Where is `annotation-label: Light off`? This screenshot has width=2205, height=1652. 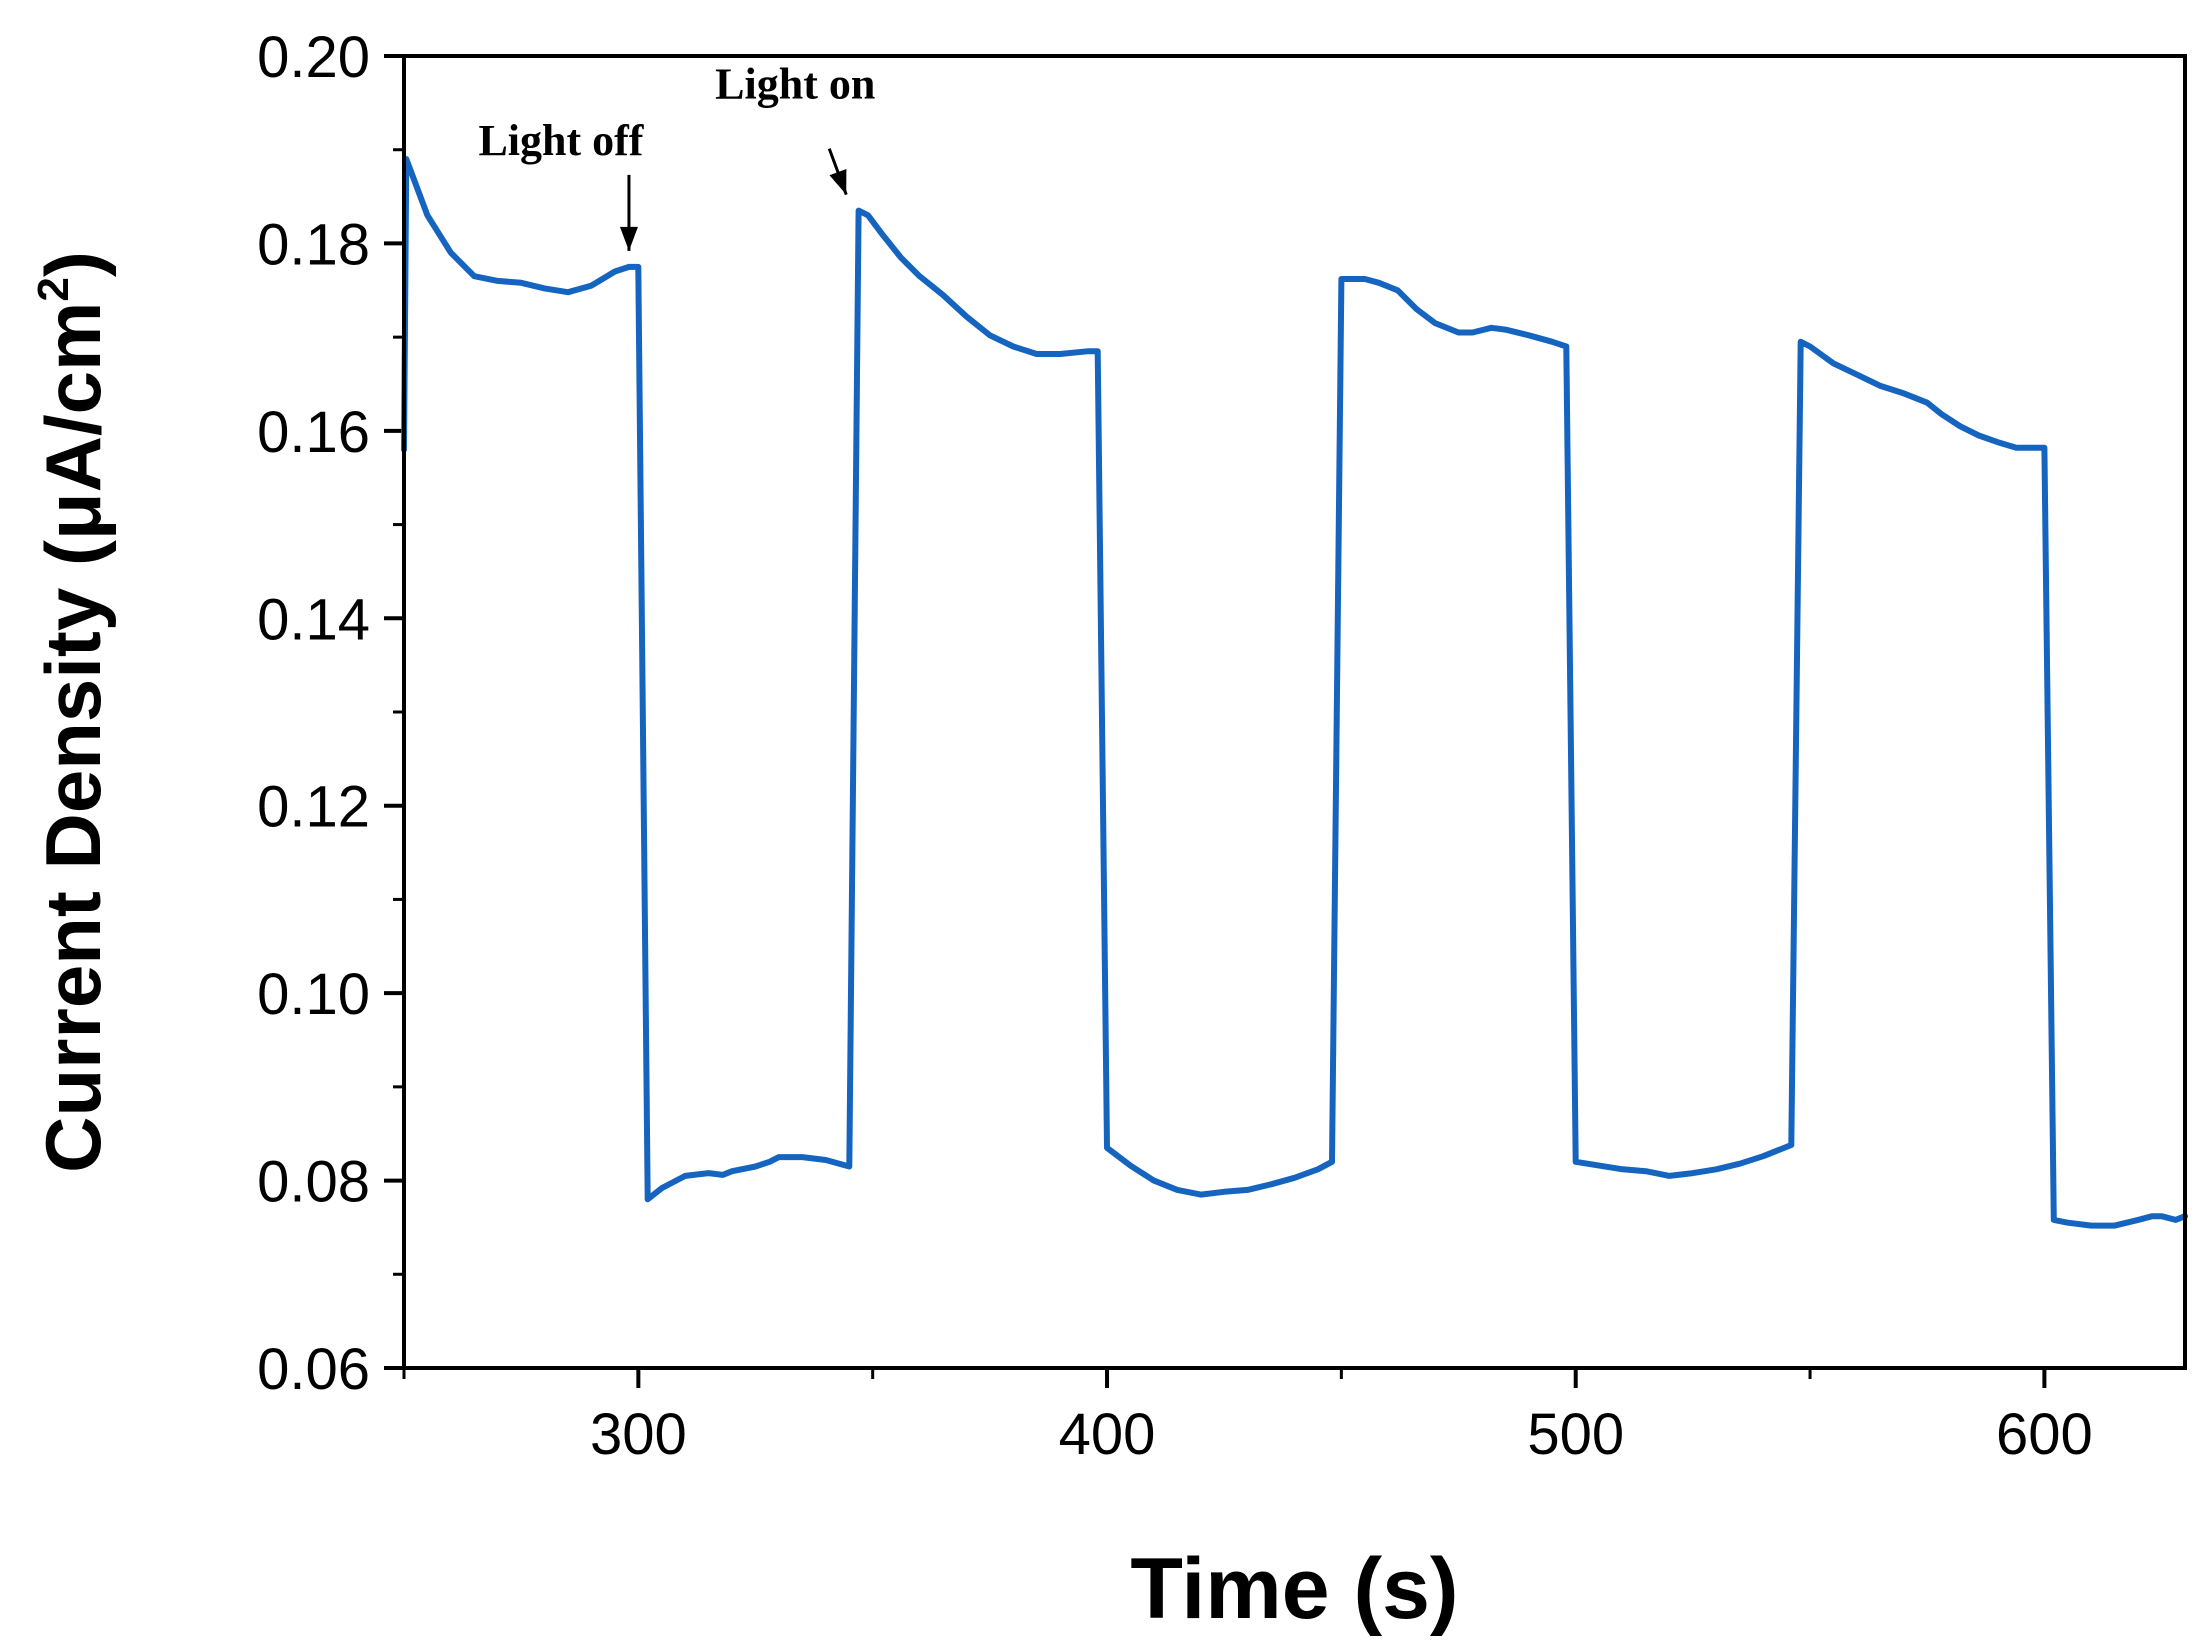 annotation-label: Light off is located at coordinates (561, 140).